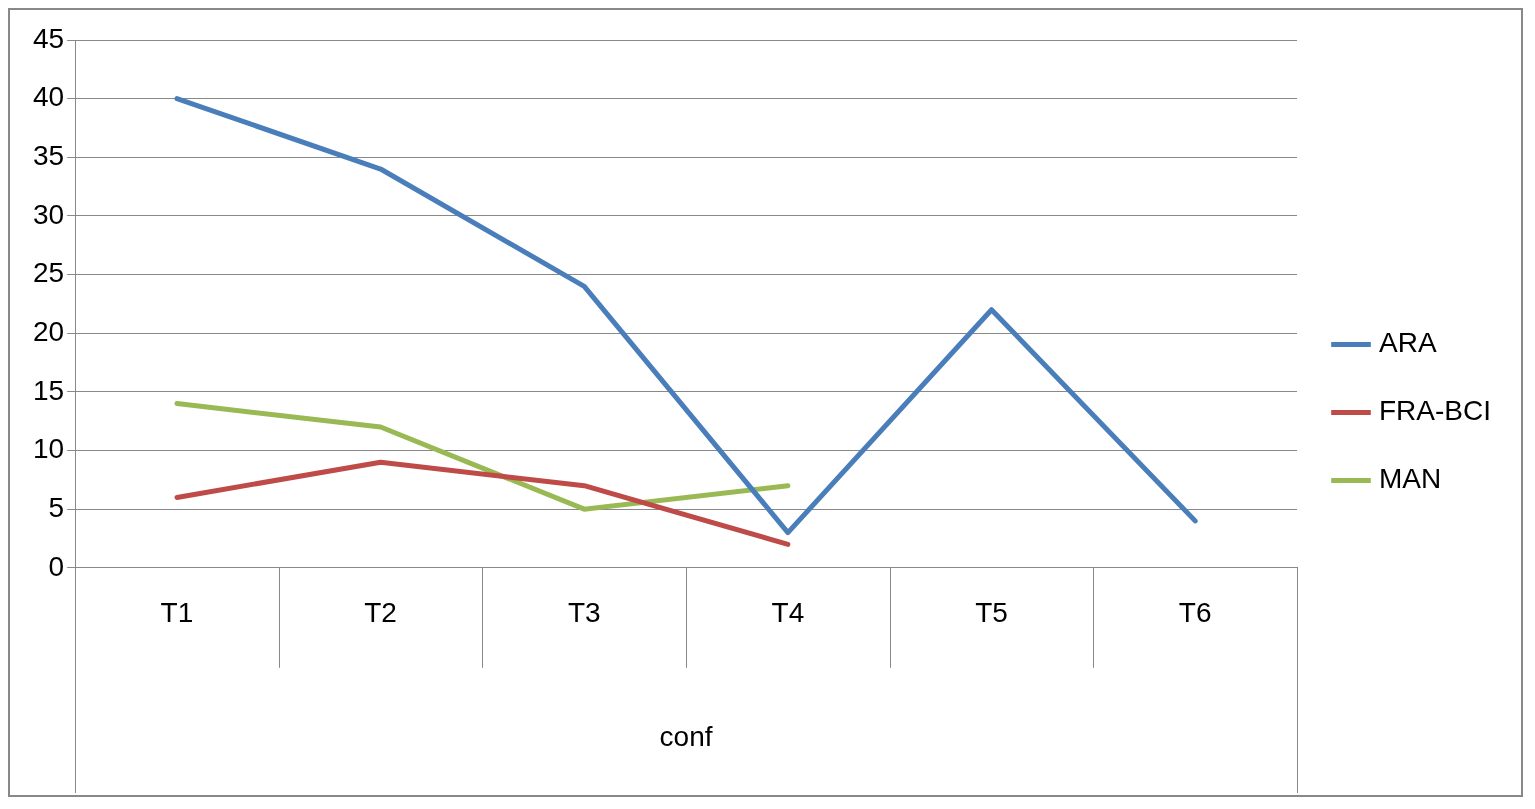  I want to click on y-tick-label: 45, so click(48, 38).